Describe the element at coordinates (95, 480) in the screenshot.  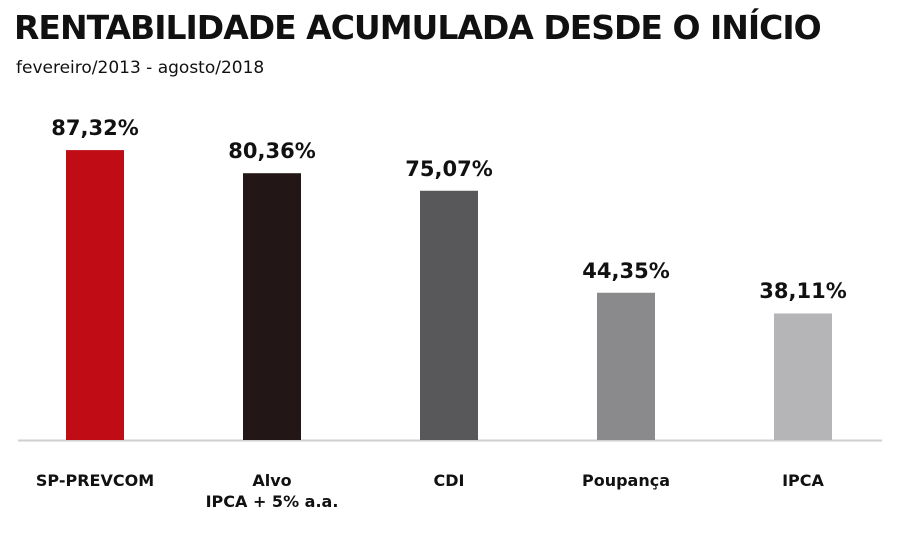
I see `x-tick-label: SP-PREVCOM` at that location.